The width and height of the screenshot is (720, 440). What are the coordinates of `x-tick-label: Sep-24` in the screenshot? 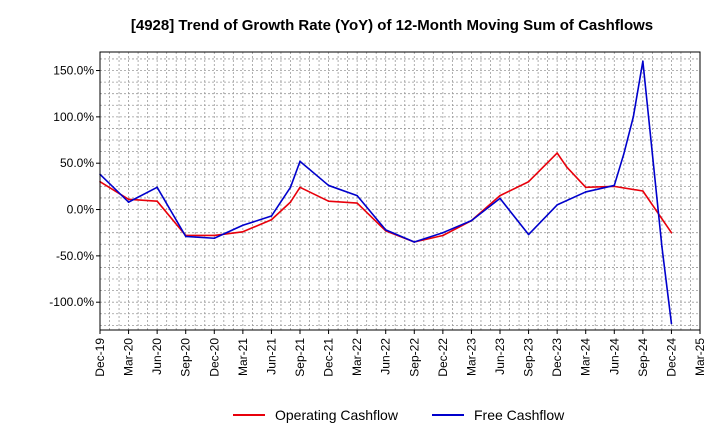 It's located at (643, 357).